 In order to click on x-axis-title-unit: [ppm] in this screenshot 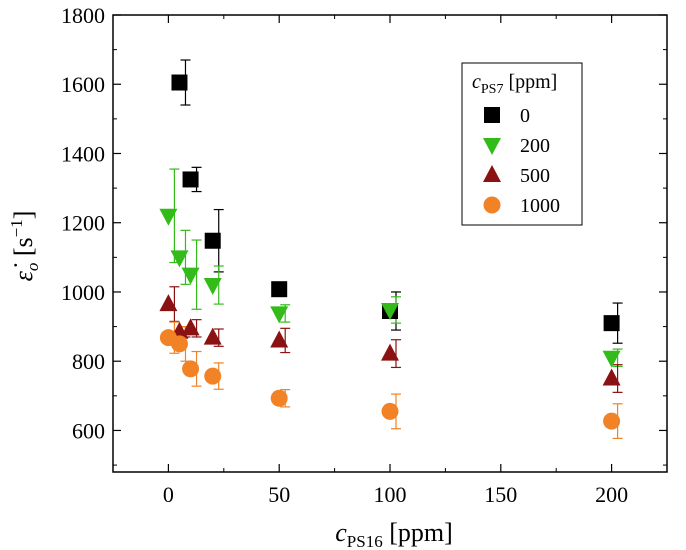, I will do `click(418, 532)`.